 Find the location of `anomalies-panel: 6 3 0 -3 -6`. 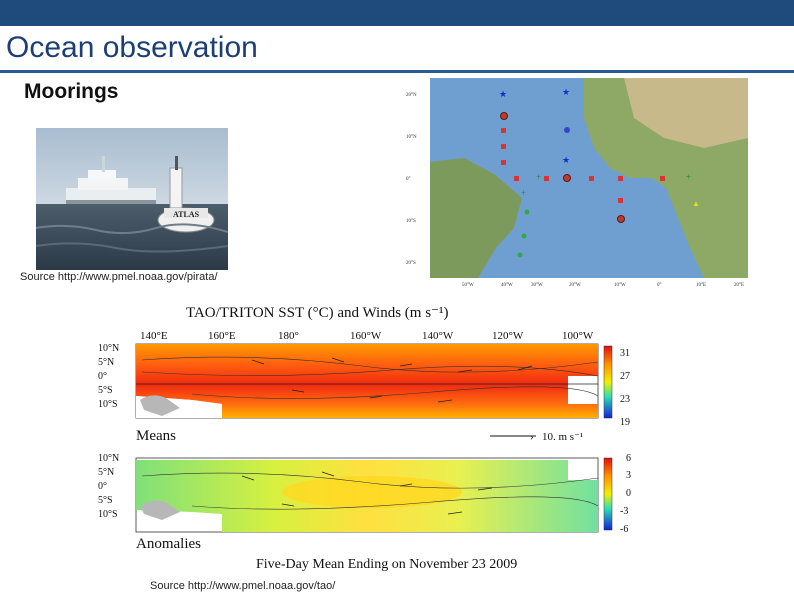

anomalies-panel: 6 3 0 -3 -6 is located at coordinates (383, 494).